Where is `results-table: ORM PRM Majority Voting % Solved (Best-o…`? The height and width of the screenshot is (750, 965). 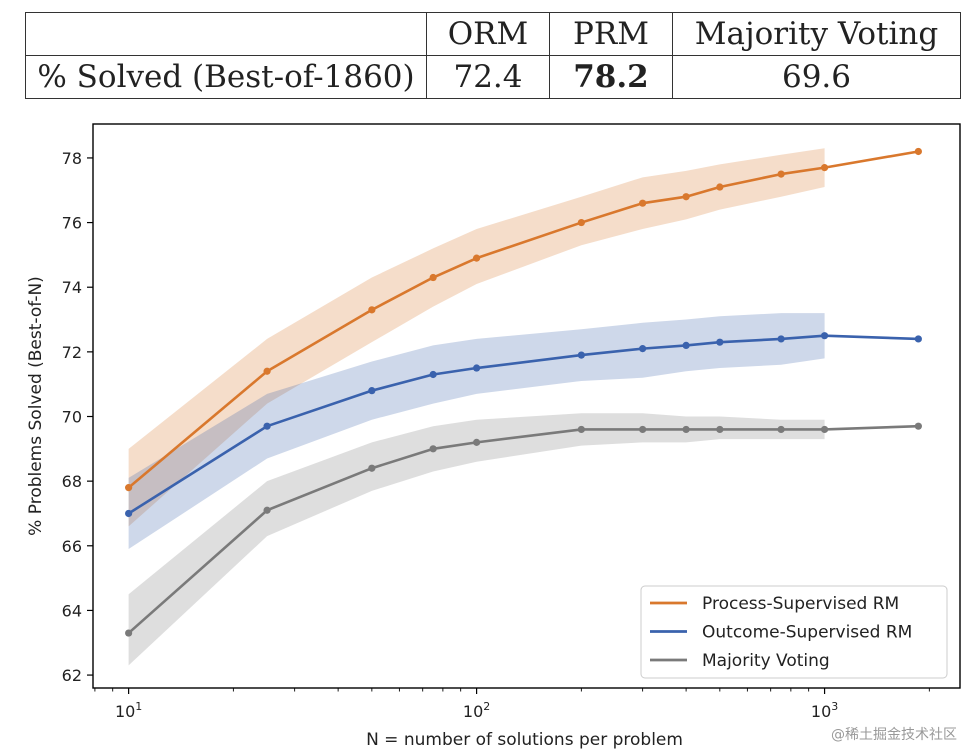
results-table: ORM PRM Majority Voting % Solved (Best-o… is located at coordinates (493, 55).